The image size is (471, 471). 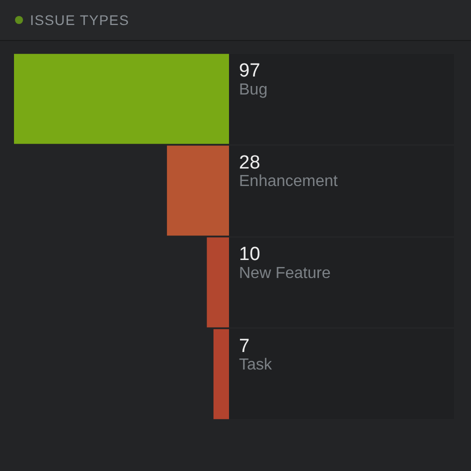 I want to click on y-tick-label: Task, so click(x=256, y=365).